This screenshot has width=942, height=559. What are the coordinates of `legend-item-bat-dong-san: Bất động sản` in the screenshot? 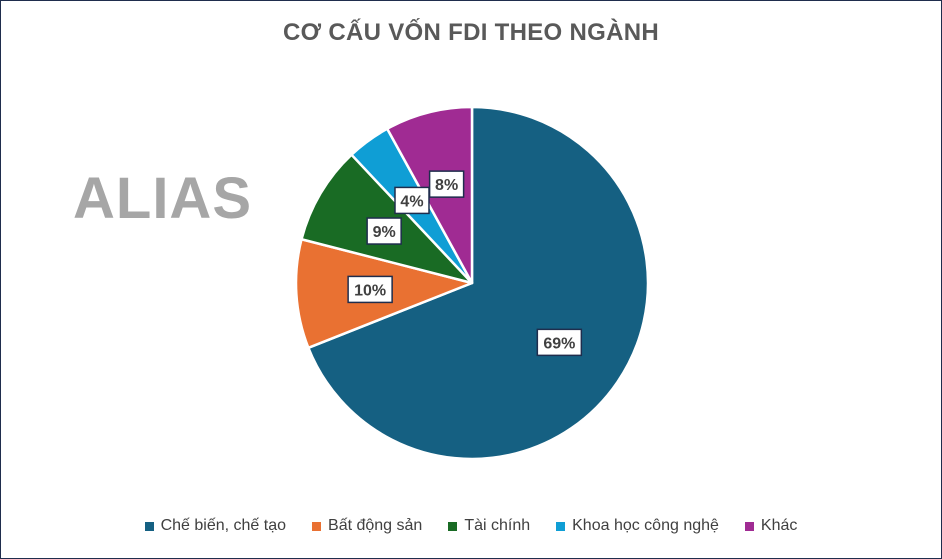 It's located at (367, 526).